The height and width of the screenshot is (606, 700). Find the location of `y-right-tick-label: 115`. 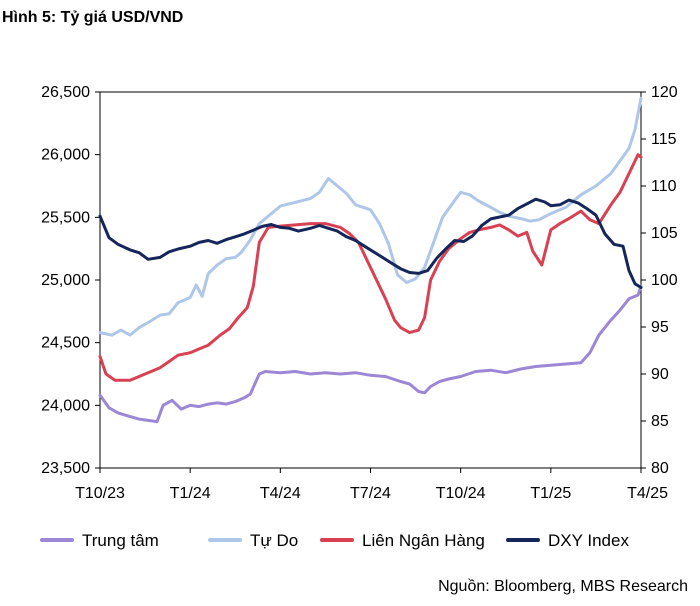

y-right-tick-label: 115 is located at coordinates (664, 139).